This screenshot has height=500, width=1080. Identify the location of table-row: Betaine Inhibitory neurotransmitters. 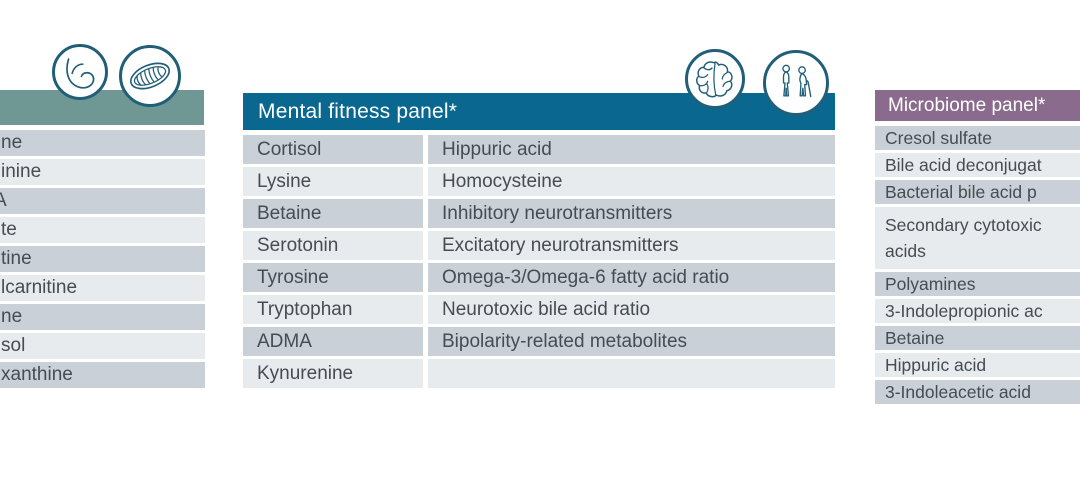
(539, 213).